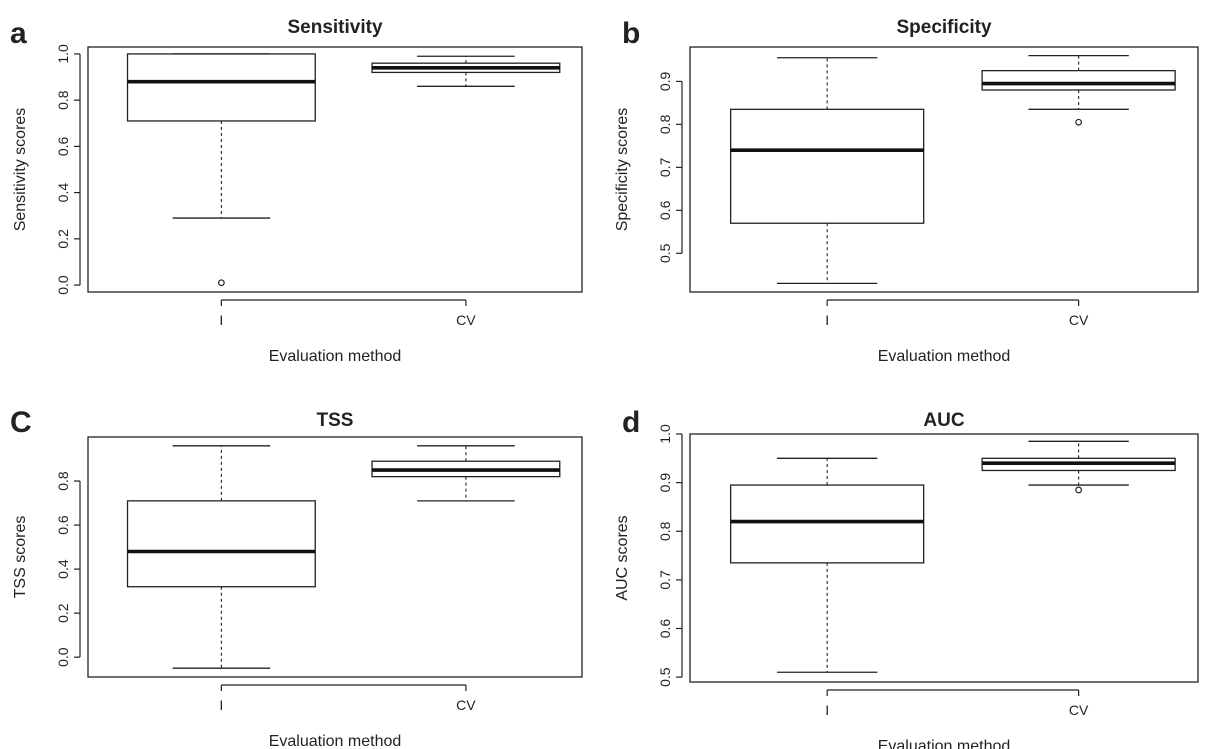 This screenshot has height=749, width=1206. What do you see at coordinates (631, 422) in the screenshot?
I see `panel-letter: d` at bounding box center [631, 422].